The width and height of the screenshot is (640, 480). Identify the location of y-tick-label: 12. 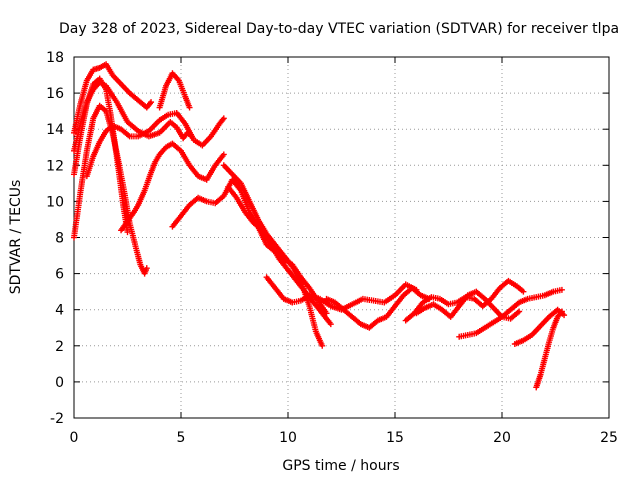
(55, 166).